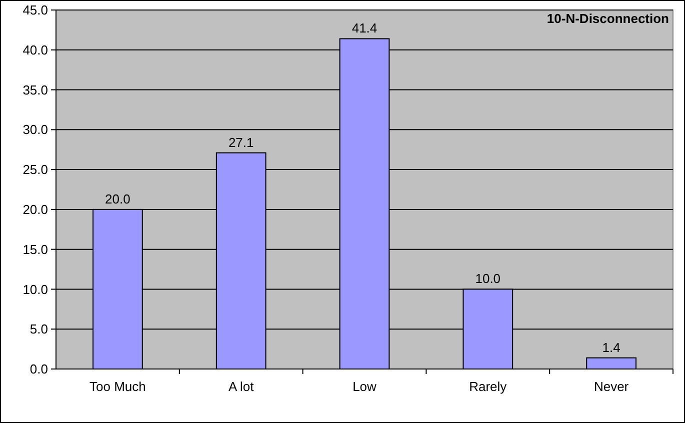 The height and width of the screenshot is (423, 685). What do you see at coordinates (35, 90) in the screenshot?
I see `y-tick-label: 35.0` at bounding box center [35, 90].